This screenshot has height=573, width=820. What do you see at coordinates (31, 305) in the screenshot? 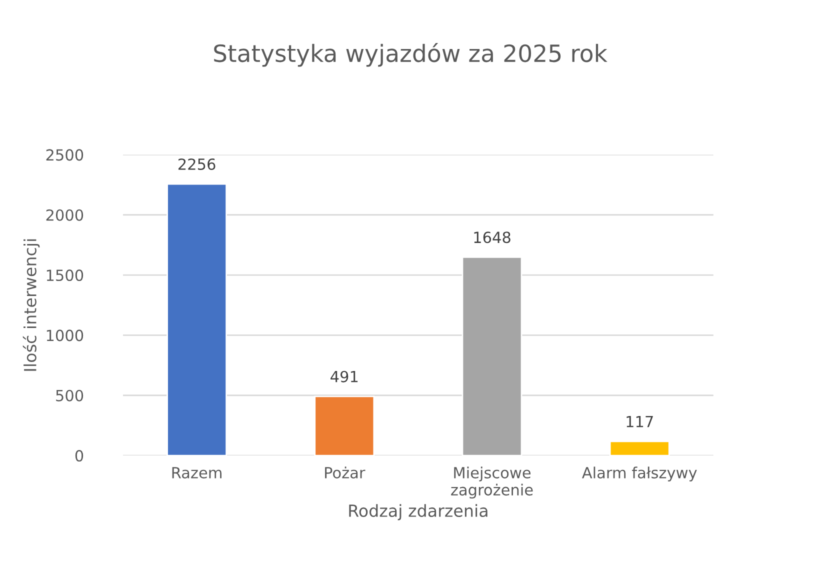
I see `y-axis-title: Ilość interwencji` at bounding box center [31, 305].